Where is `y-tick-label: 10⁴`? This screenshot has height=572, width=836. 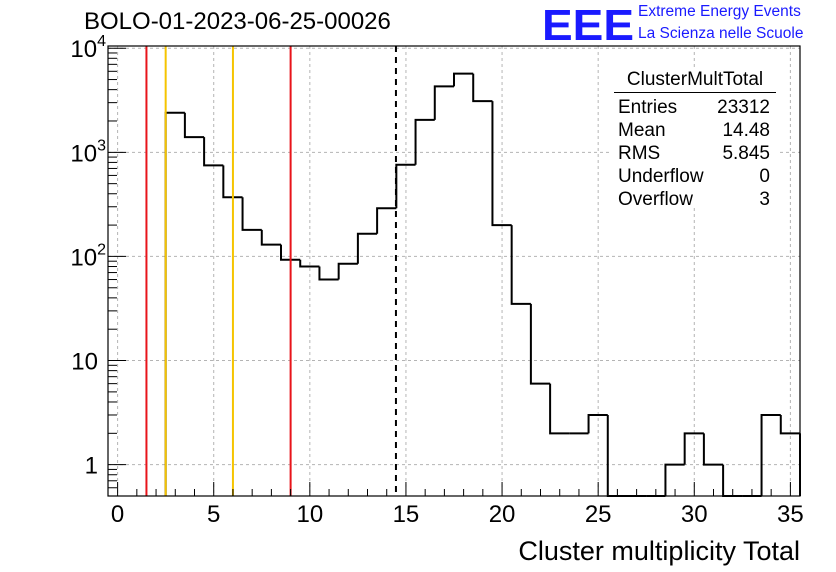
y-tick-label: 10⁴ is located at coordinates (88, 48).